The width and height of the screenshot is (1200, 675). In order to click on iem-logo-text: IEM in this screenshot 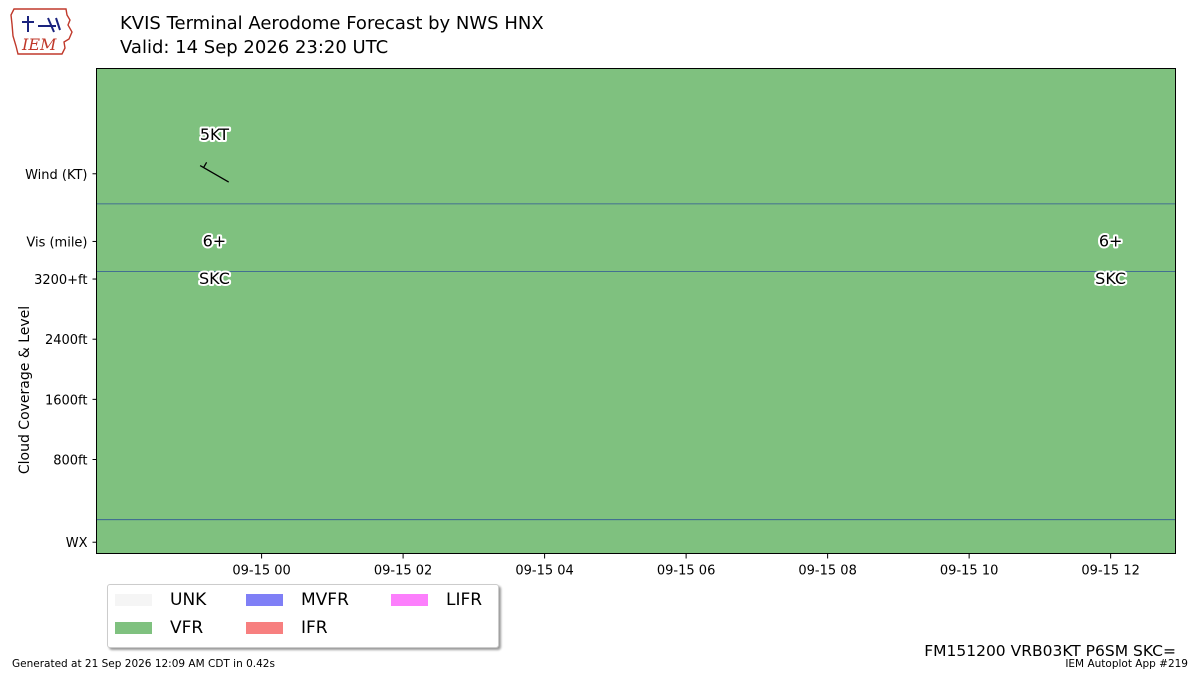, I will do `click(39, 44)`.